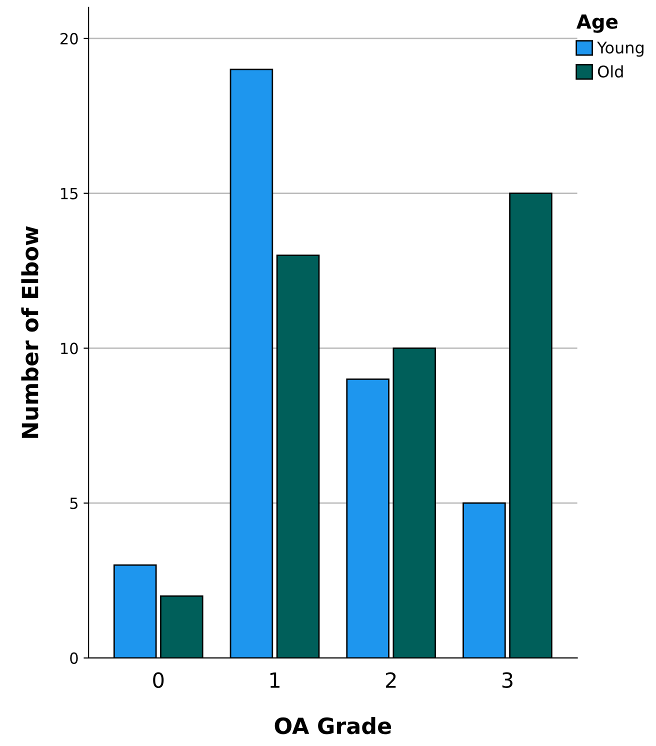 The height and width of the screenshot is (746, 656). What do you see at coordinates (275, 680) in the screenshot?
I see `x-tick-label: 1` at bounding box center [275, 680].